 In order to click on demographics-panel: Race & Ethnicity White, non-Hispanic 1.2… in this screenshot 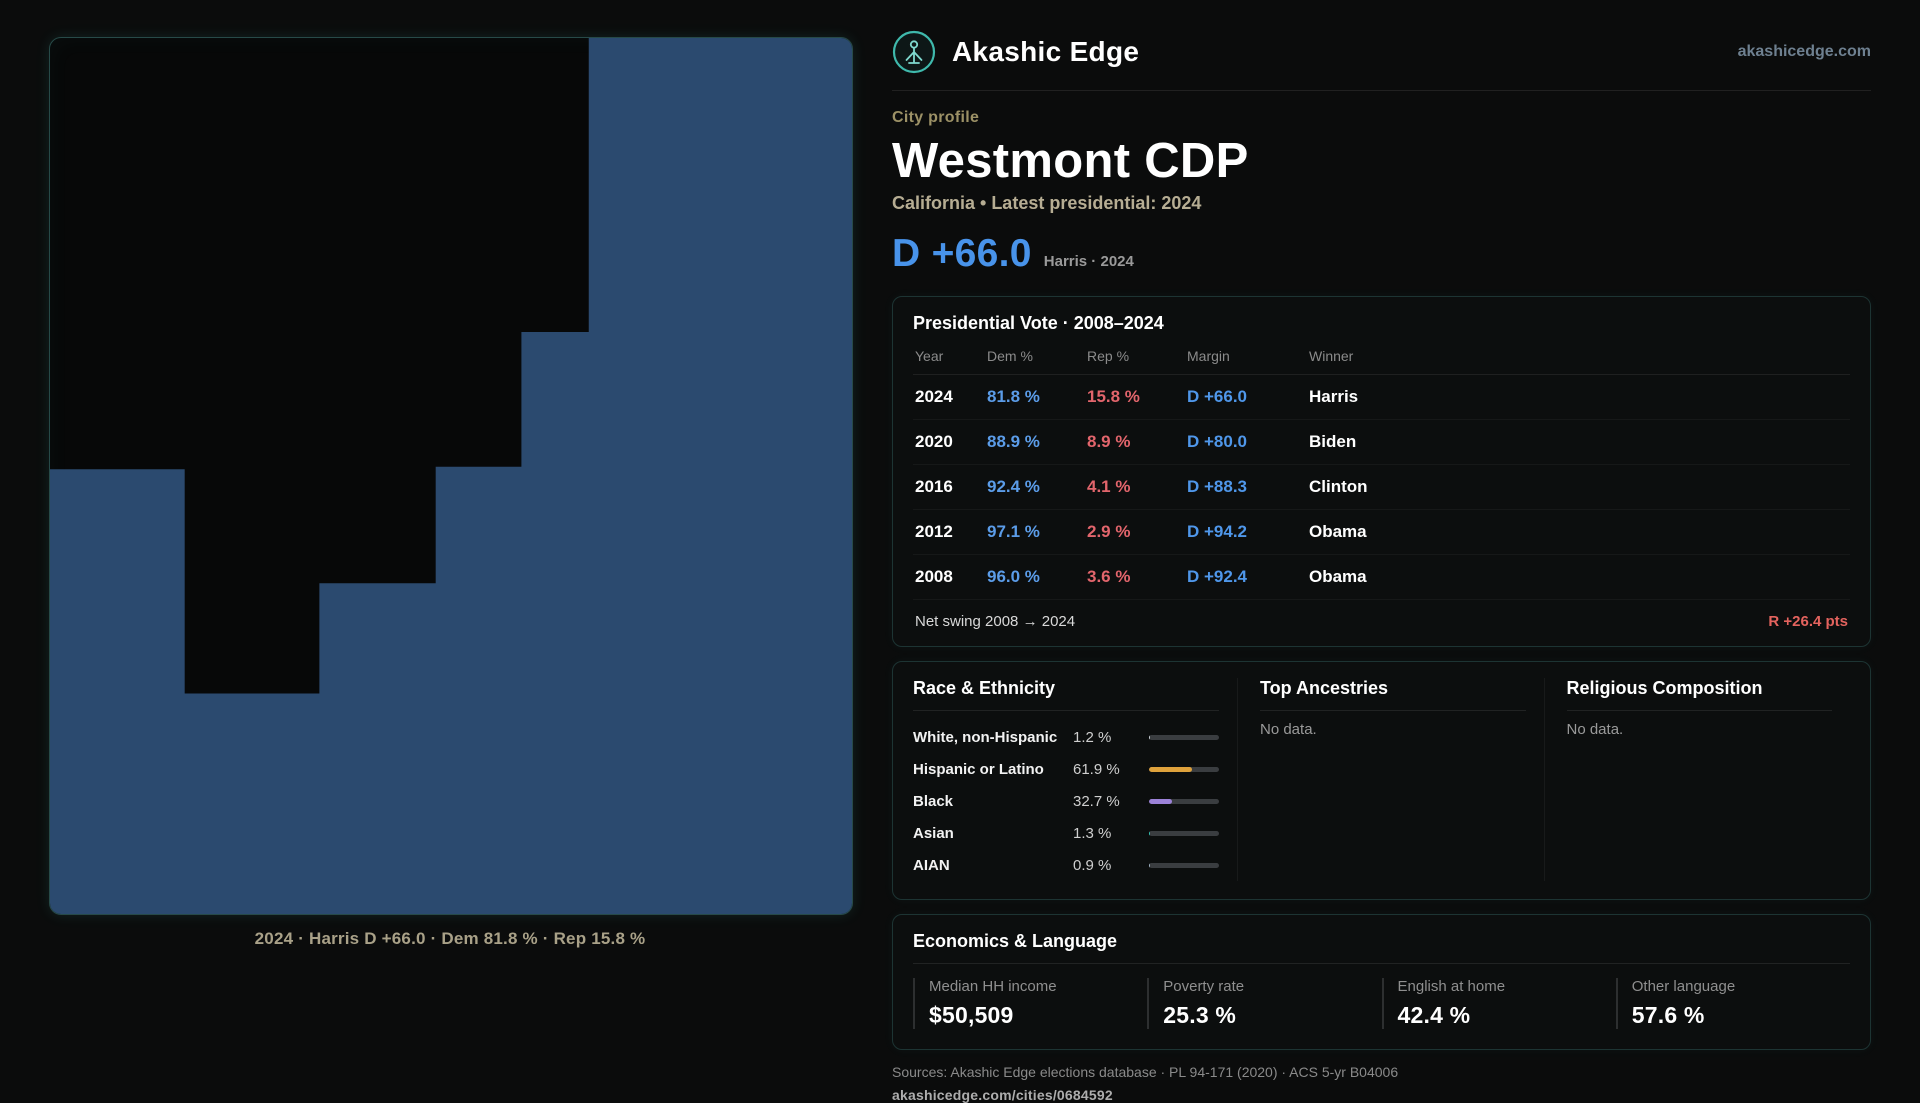, I will do `click(1381, 780)`.